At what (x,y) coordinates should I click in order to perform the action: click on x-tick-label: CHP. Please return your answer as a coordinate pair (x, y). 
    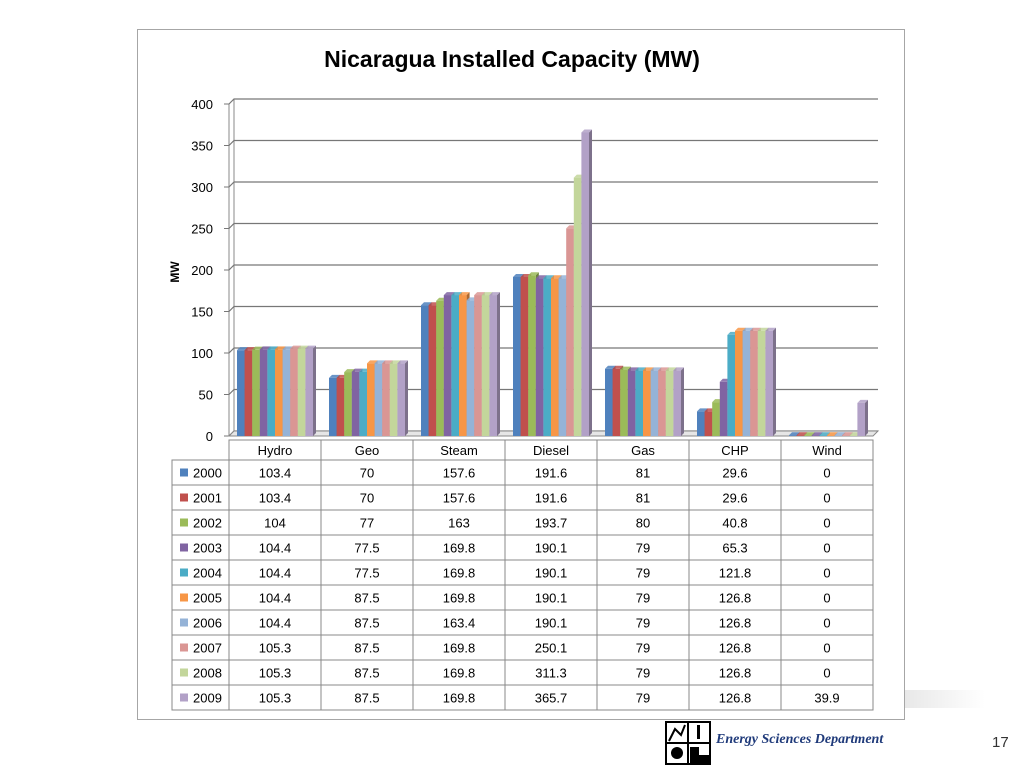
    Looking at the image, I should click on (734, 450).